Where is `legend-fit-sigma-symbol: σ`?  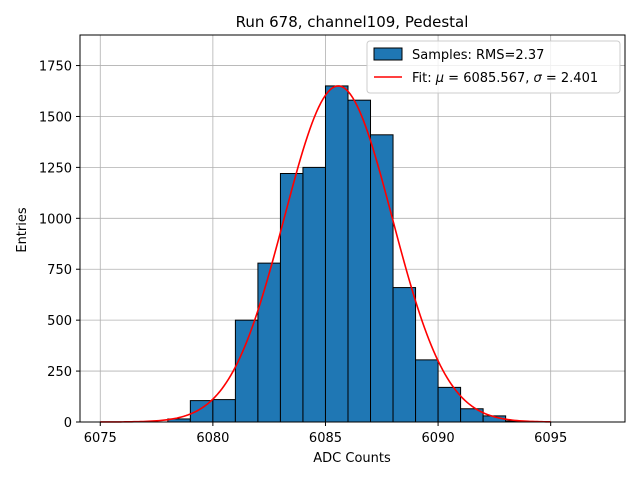
legend-fit-sigma-symbol: σ is located at coordinates (538, 78).